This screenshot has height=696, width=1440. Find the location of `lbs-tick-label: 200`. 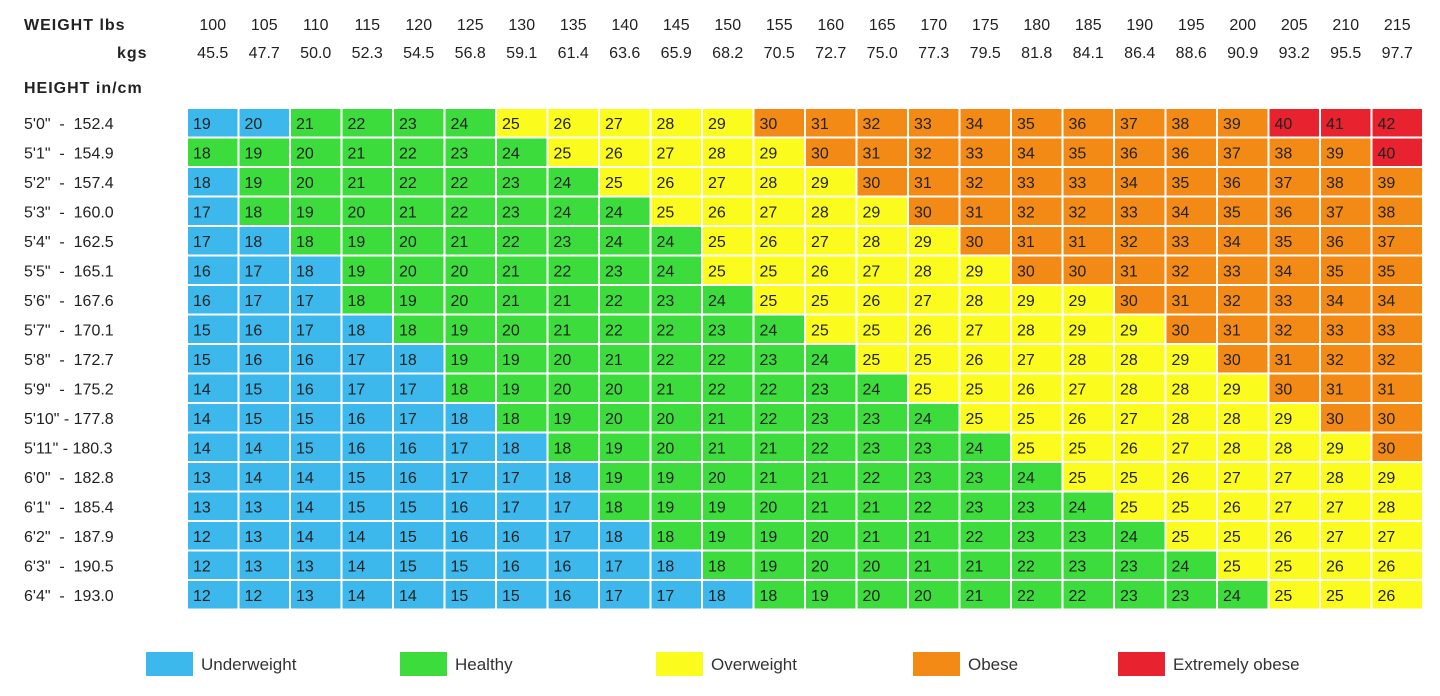

lbs-tick-label: 200 is located at coordinates (1242, 25).